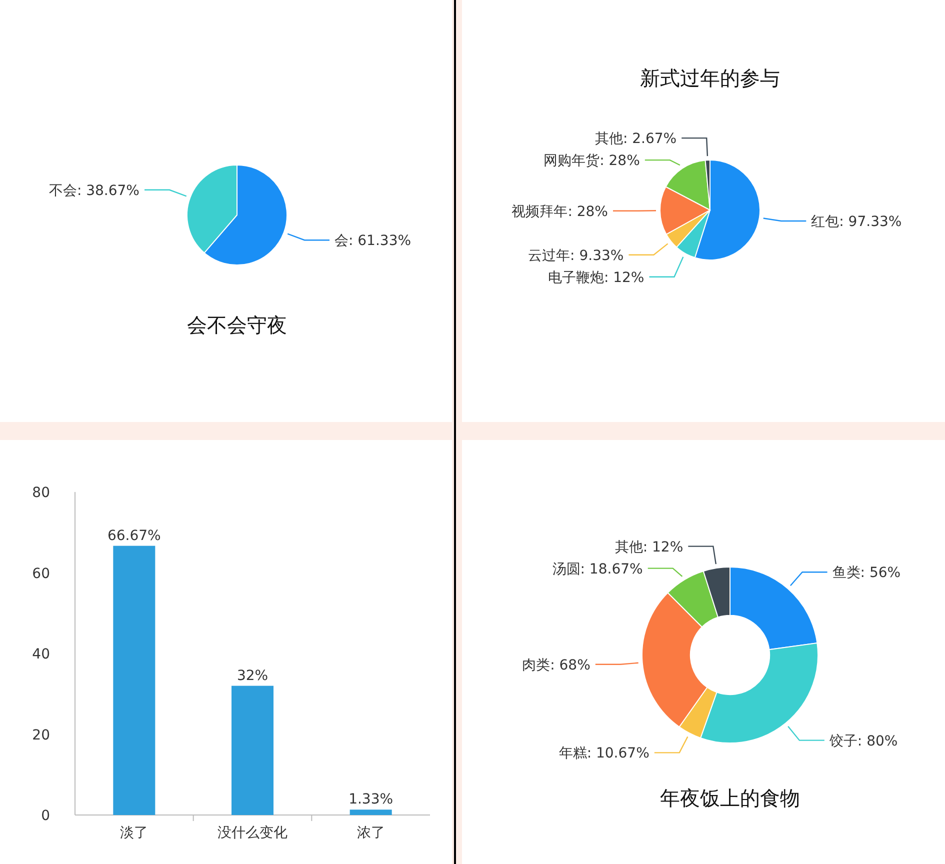 This screenshot has height=864, width=945. Describe the element at coordinates (41, 654) in the screenshot. I see `y-tick-label: 40` at that location.